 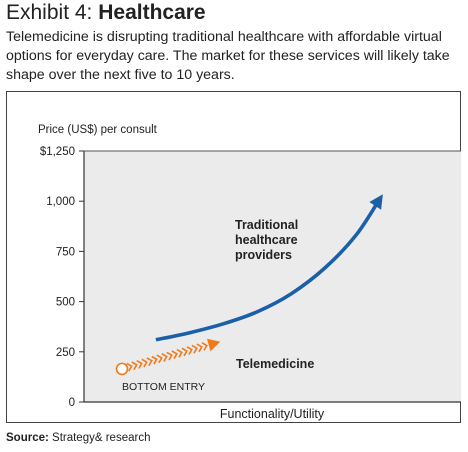 I want to click on traditional-healthcare-arrowhead, so click(x=376, y=202).